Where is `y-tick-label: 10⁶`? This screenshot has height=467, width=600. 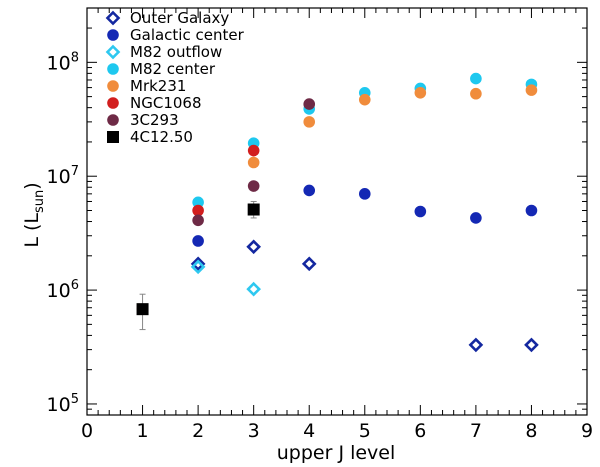 y-tick-label: 10⁶ is located at coordinates (63, 290).